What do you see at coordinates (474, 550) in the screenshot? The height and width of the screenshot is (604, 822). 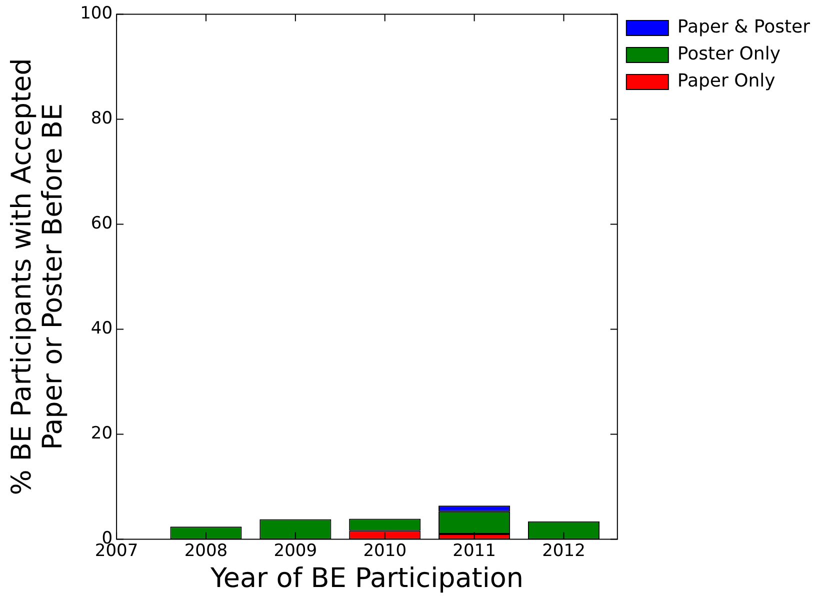 I see `x-tick-label: 2011` at bounding box center [474, 550].